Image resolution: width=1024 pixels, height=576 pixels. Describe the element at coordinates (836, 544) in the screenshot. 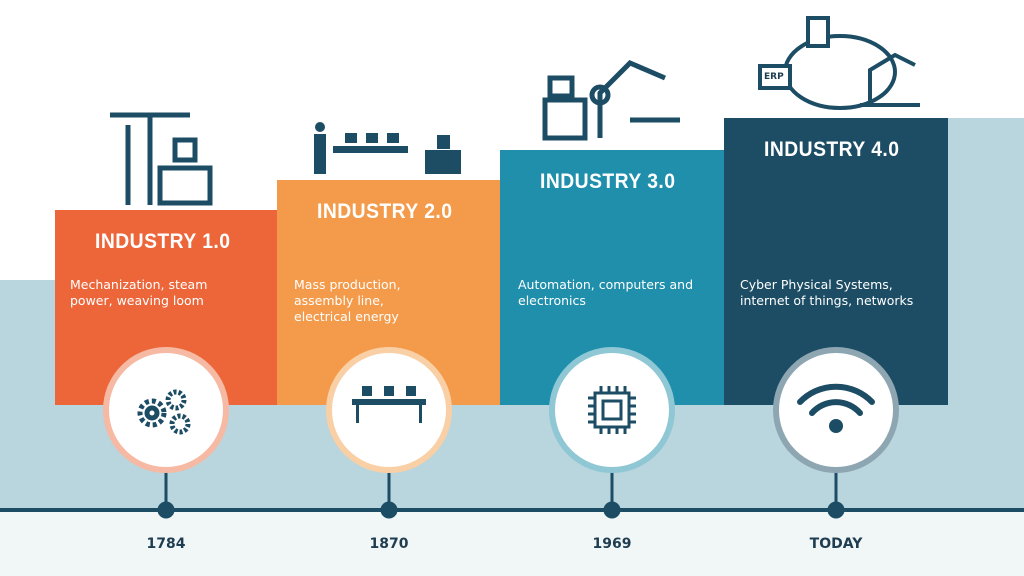

I see `year-label: TODAY` at that location.